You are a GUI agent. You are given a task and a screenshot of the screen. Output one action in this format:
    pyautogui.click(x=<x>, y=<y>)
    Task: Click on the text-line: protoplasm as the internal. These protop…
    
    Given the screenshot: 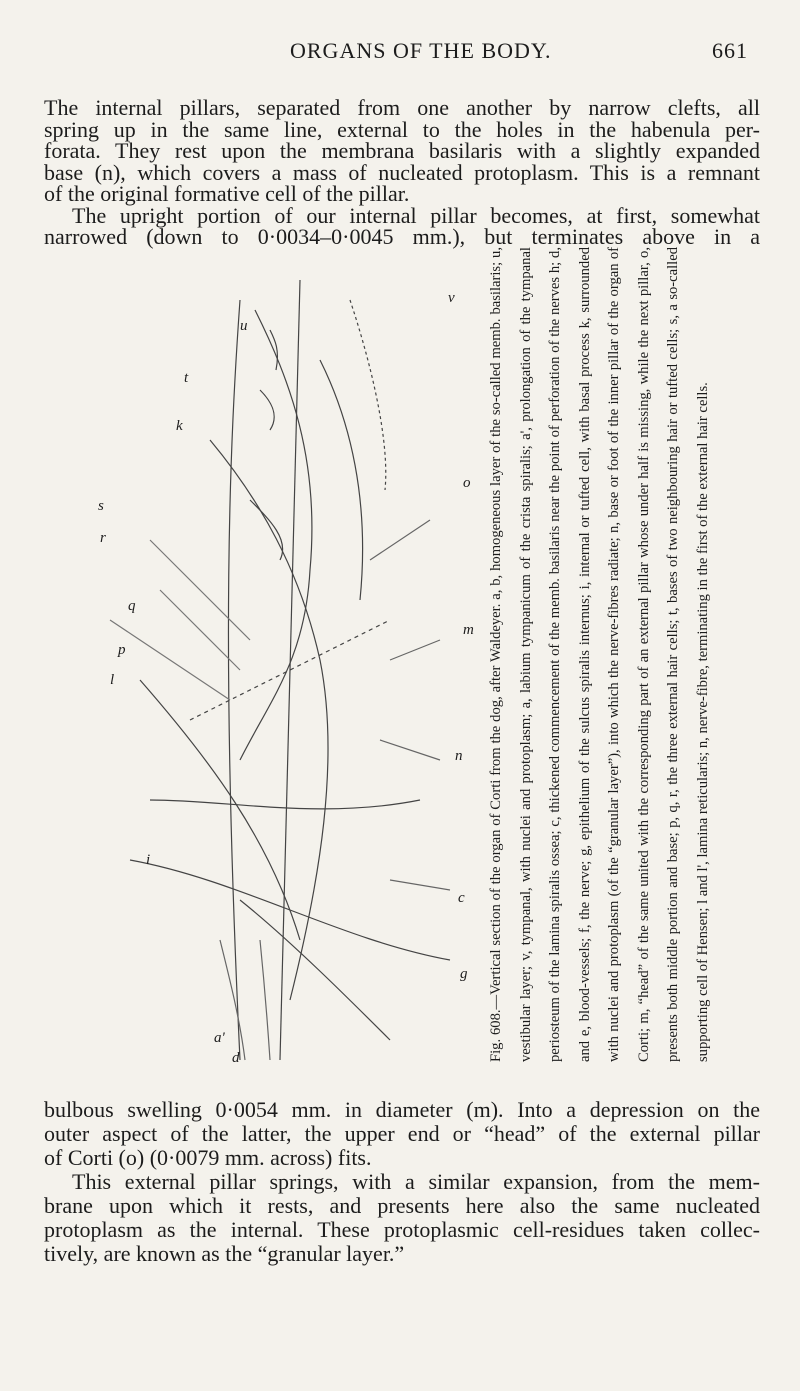 What is the action you would take?
    pyautogui.click(x=402, y=1229)
    